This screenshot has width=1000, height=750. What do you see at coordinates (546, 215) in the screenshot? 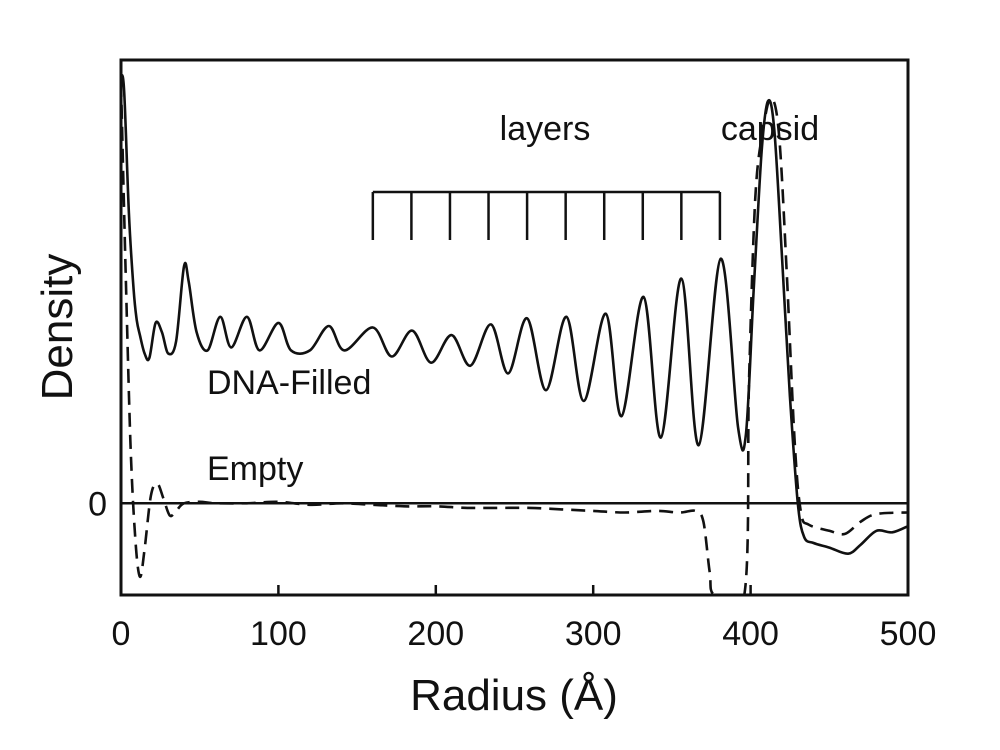
I see `layers-bracket` at bounding box center [546, 215].